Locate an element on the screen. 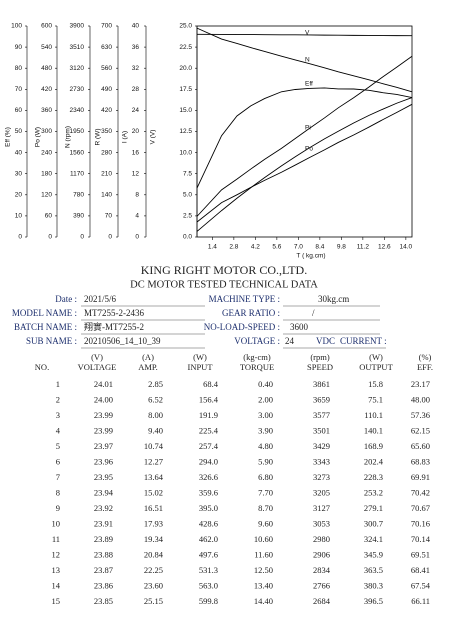  y-tick-label: 3900 is located at coordinates (77, 26).